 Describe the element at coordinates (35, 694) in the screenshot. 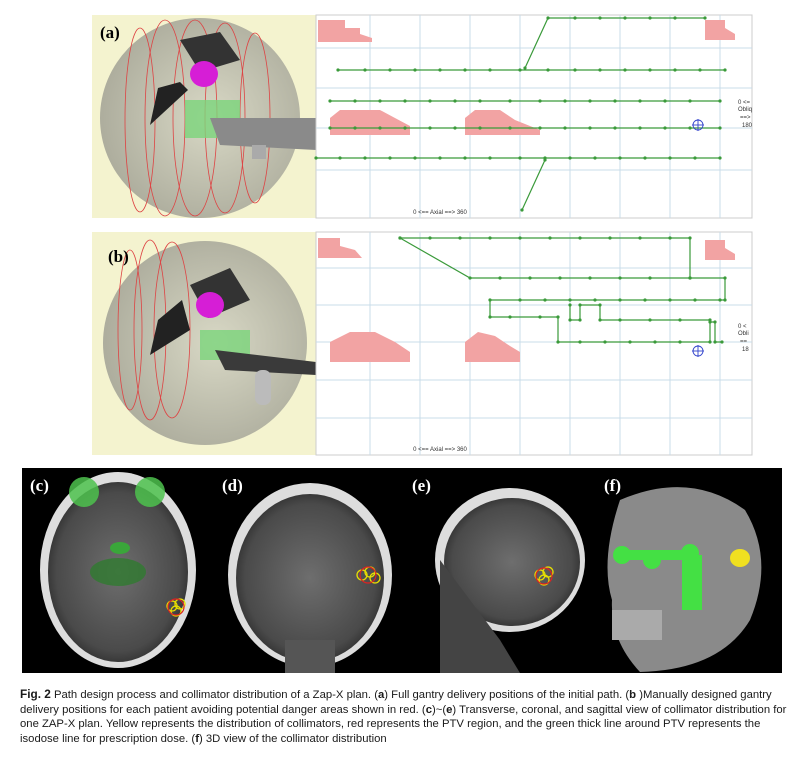

I see `caption-text: Fig. 2` at that location.